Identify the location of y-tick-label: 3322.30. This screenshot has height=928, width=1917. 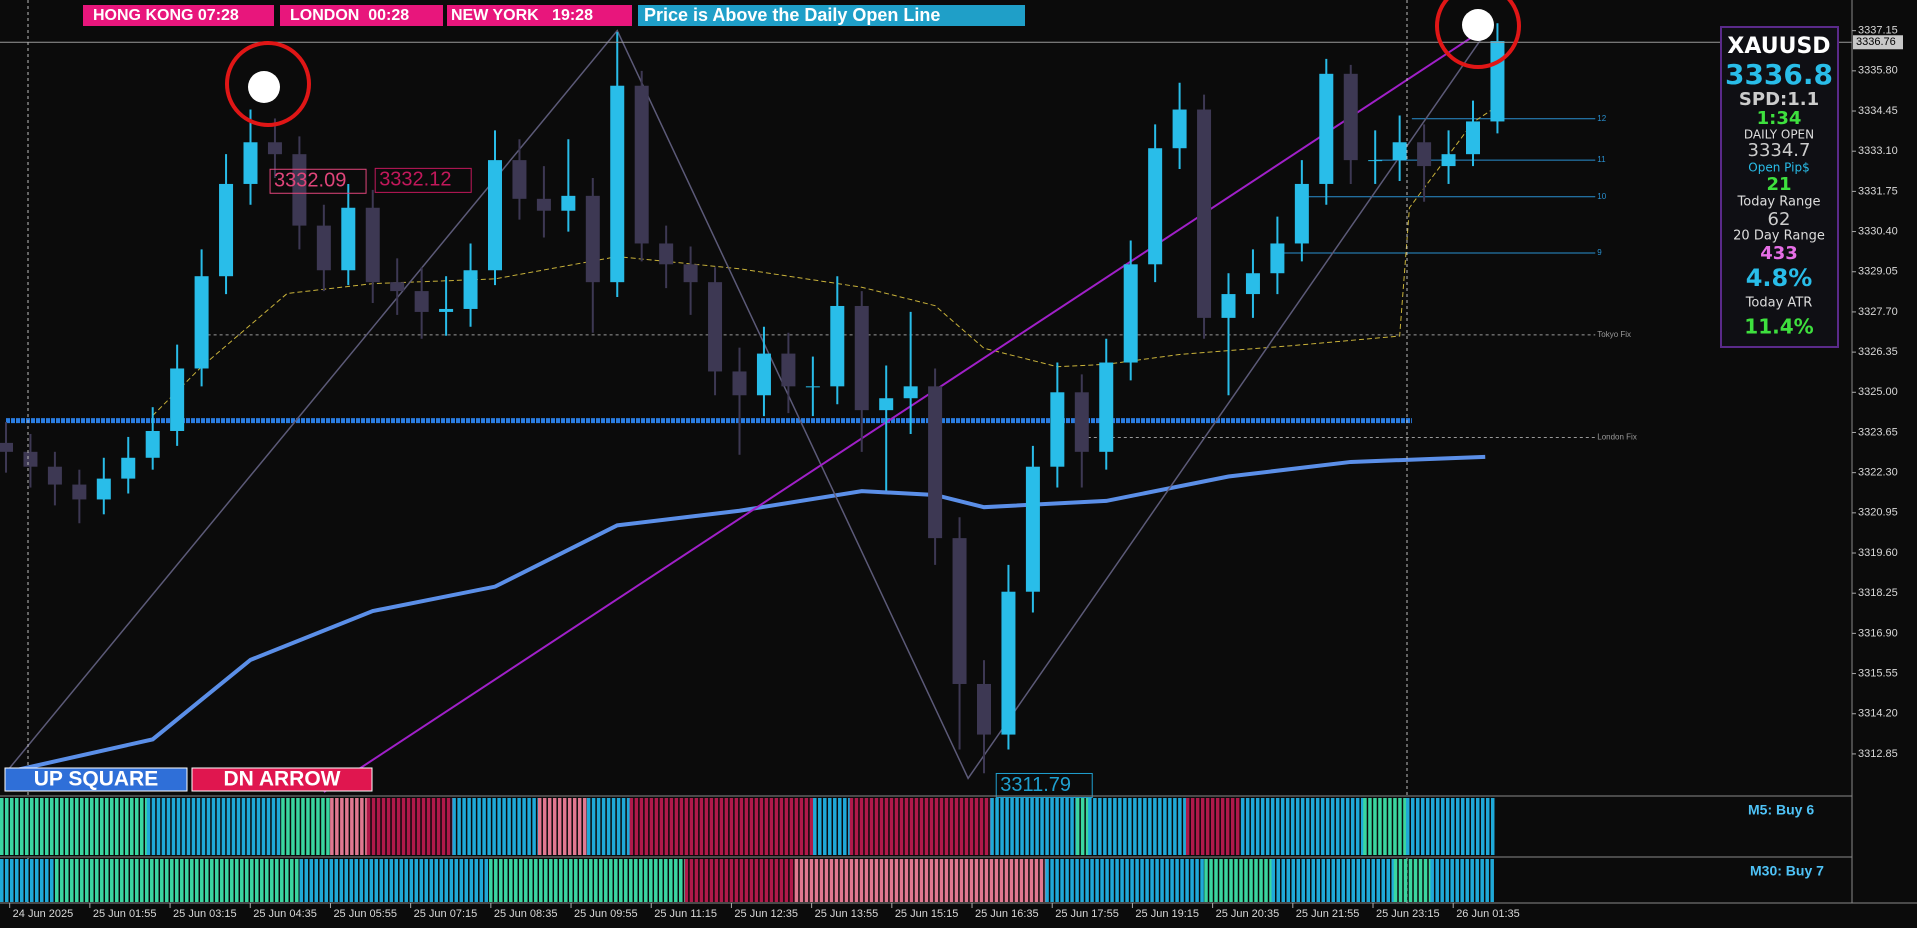
(1878, 473).